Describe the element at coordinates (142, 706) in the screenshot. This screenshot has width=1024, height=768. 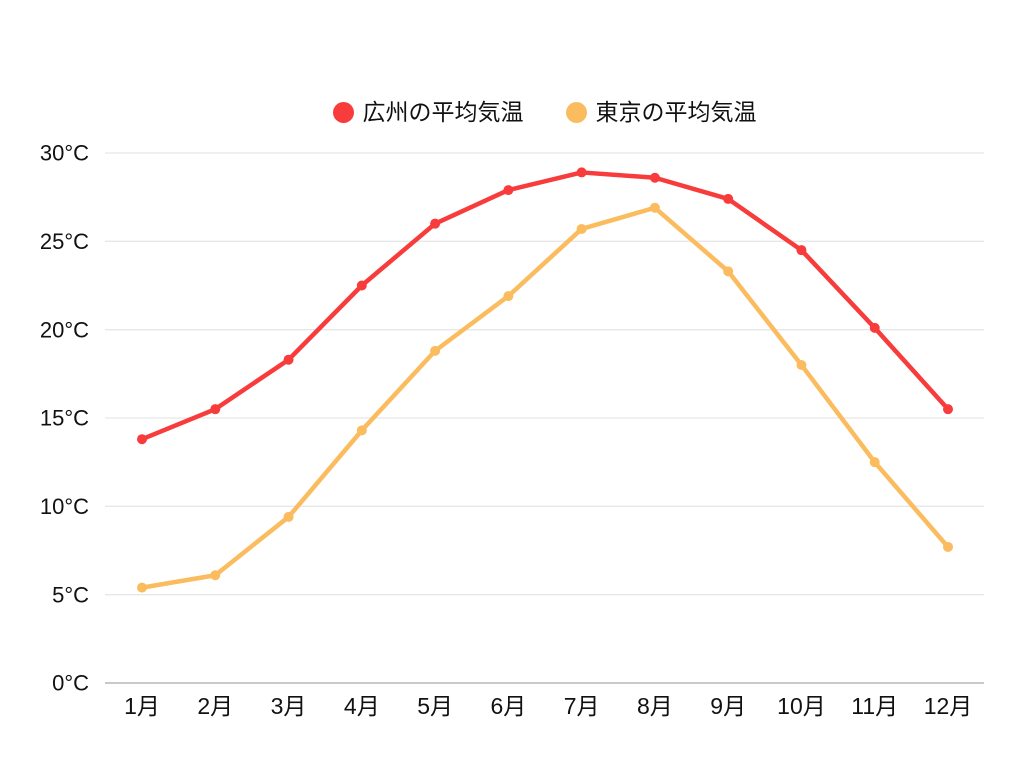
I see `x-tick-label: 1月` at that location.